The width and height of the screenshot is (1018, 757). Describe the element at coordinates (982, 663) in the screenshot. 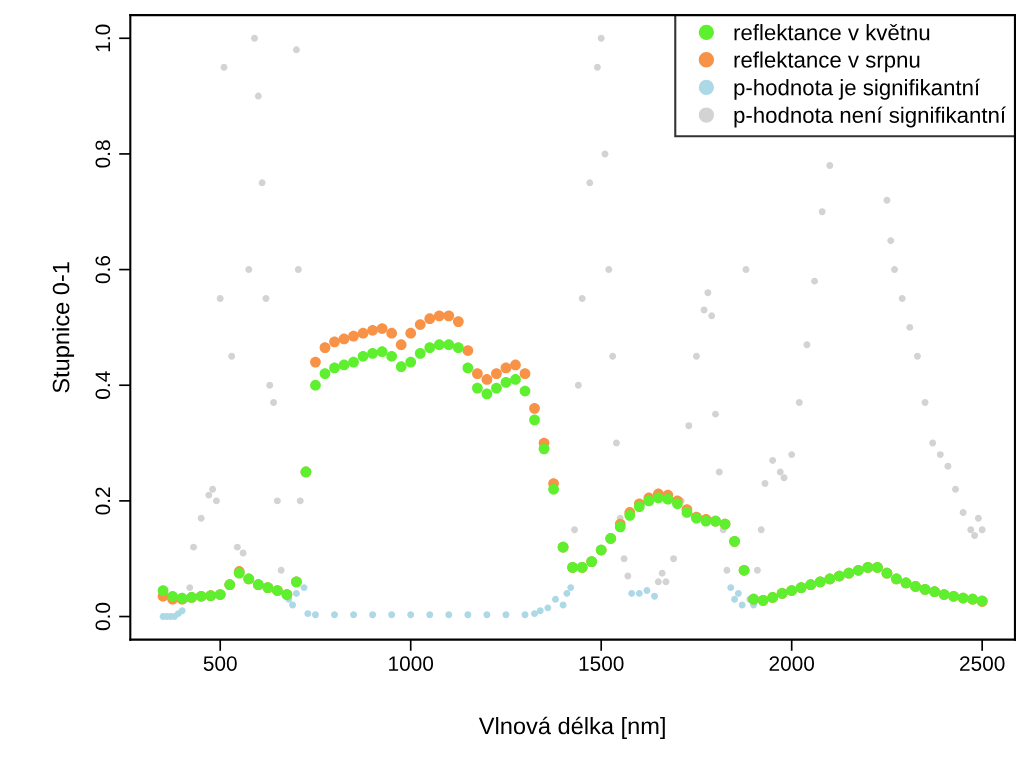

I see `x-tick-label: 2500` at that location.